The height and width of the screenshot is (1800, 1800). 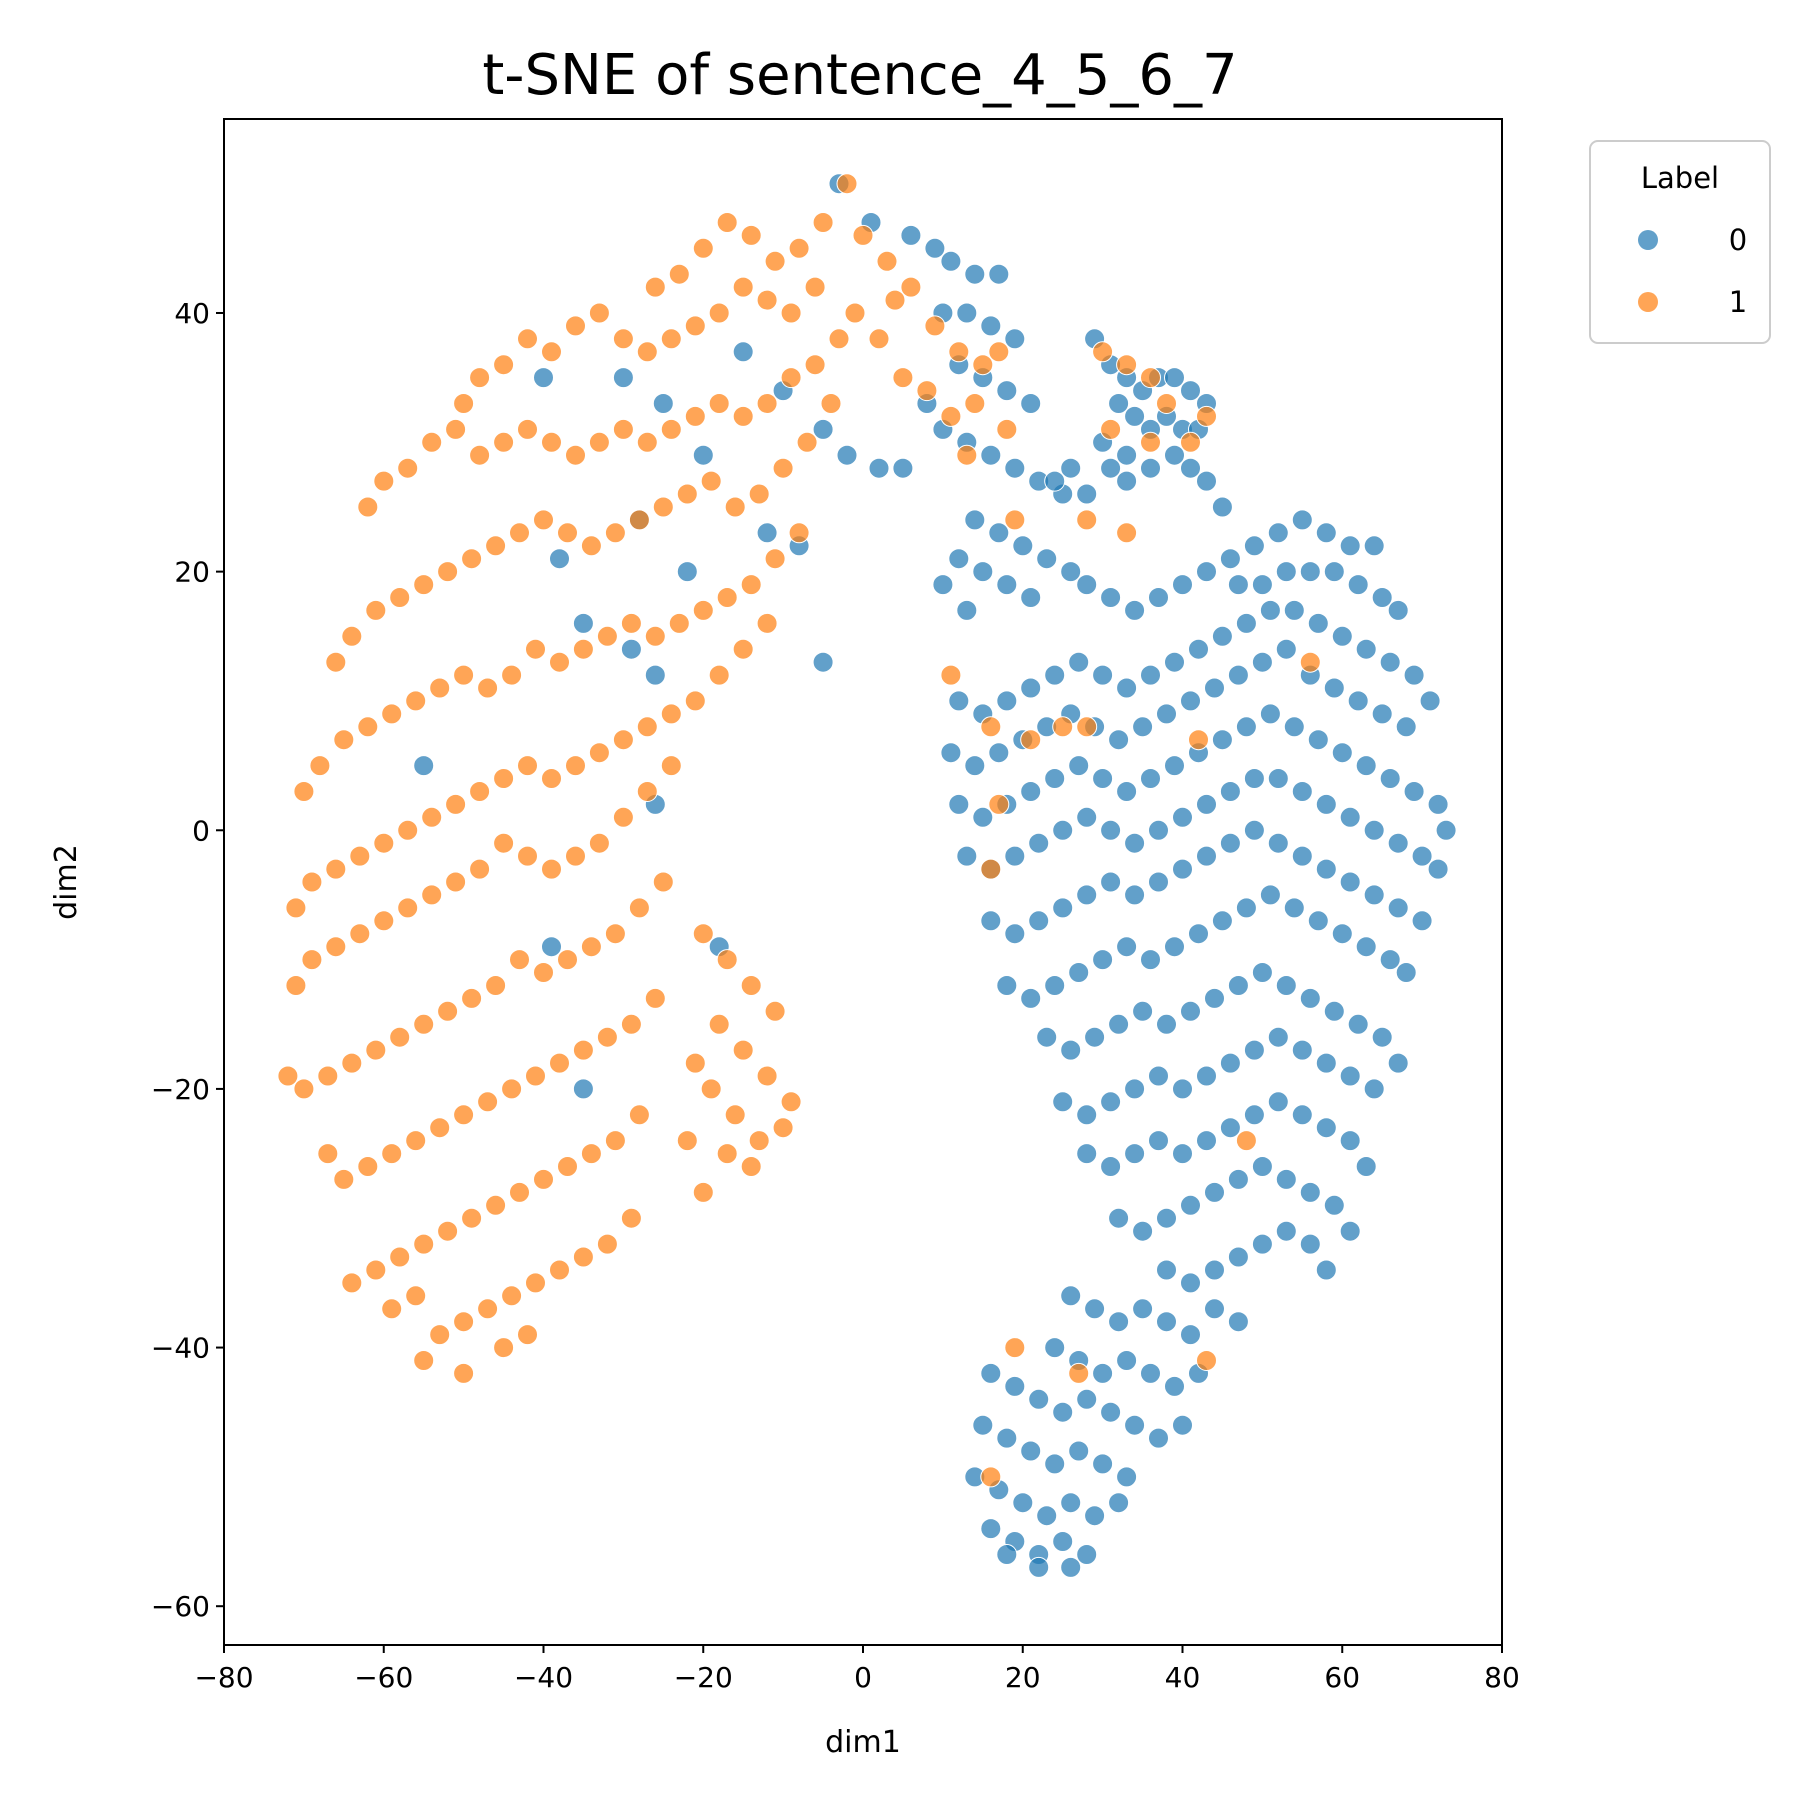 I want to click on y-tick-label: 0, so click(x=201, y=830).